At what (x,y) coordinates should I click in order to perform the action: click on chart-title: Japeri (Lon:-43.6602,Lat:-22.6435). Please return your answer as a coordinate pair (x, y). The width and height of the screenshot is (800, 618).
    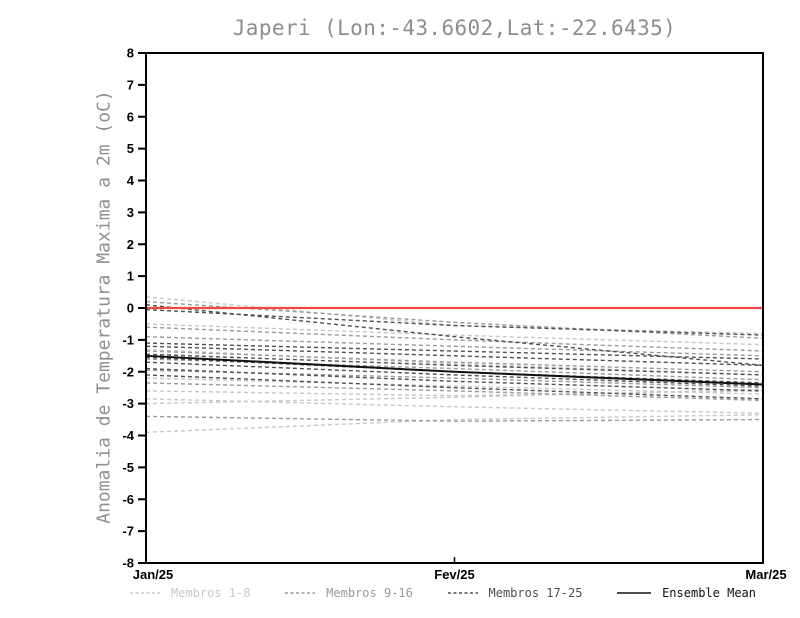
    Looking at the image, I should click on (454, 28).